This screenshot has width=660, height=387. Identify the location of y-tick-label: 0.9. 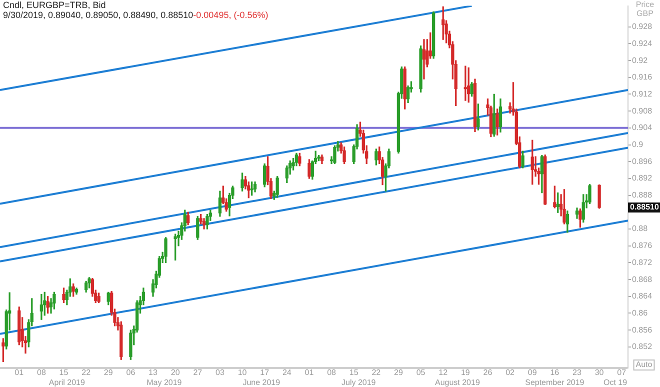
(638, 144).